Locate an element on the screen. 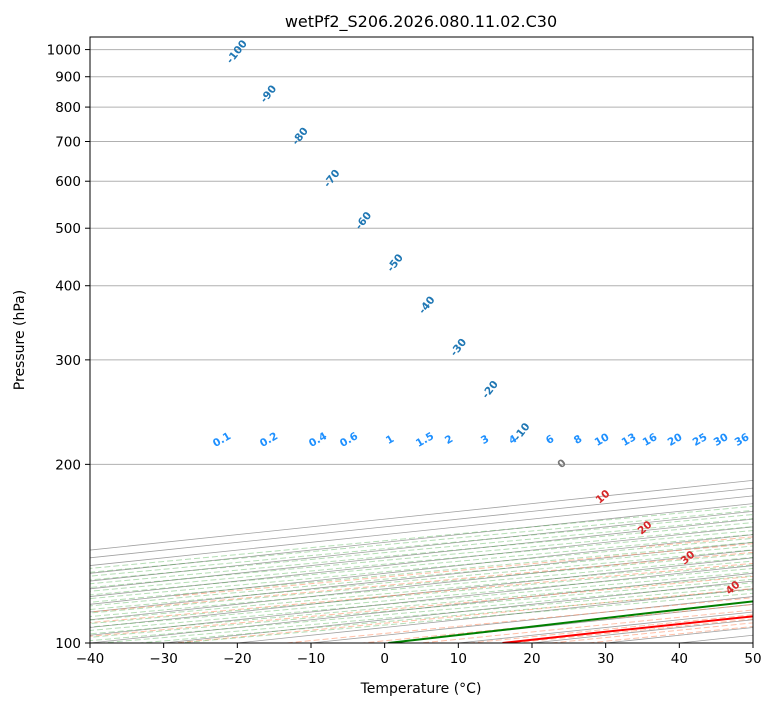 This screenshot has height=708, width=775. x-tick-label: 50 is located at coordinates (752, 659).